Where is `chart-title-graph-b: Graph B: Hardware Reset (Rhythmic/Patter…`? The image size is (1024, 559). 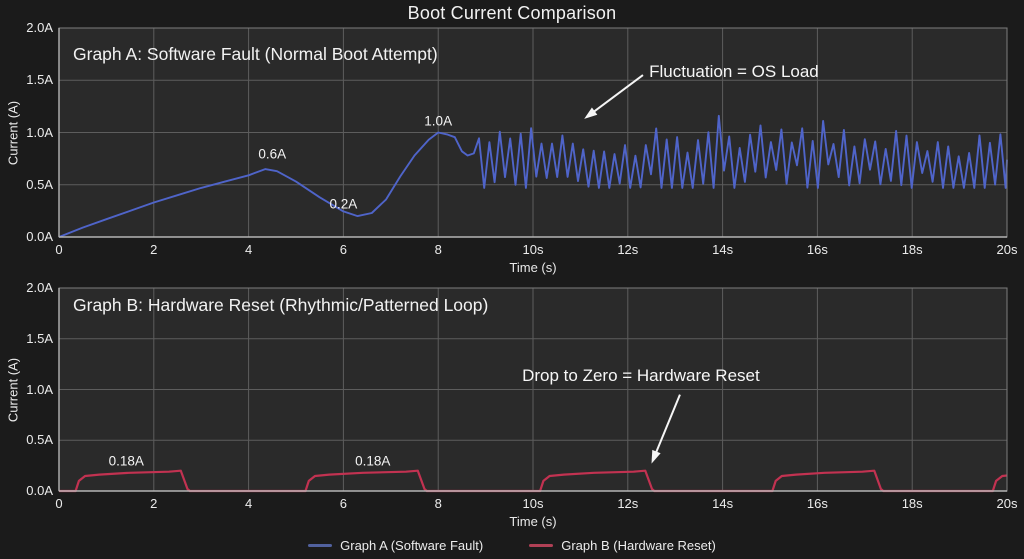 chart-title-graph-b: Graph B: Hardware Reset (Rhythmic/Patter… is located at coordinates (281, 305).